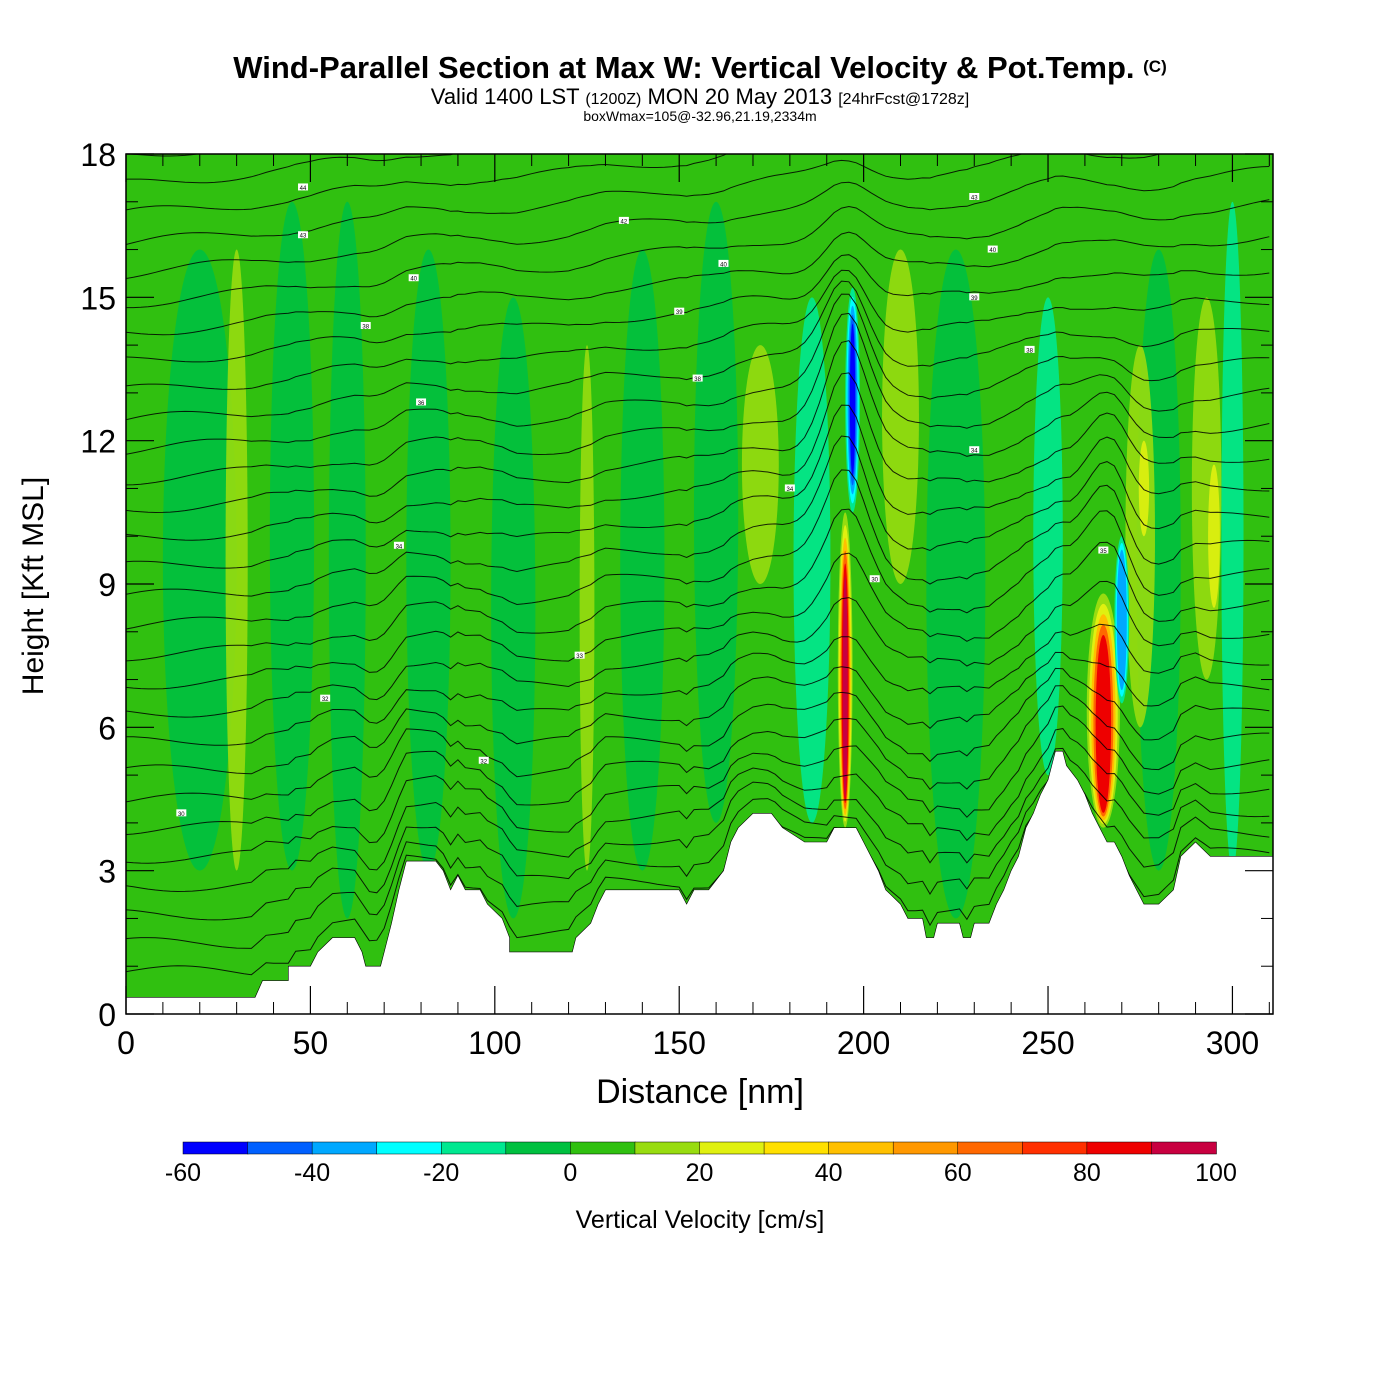 Image resolution: width=1400 pixels, height=1400 pixels. What do you see at coordinates (107, 1015) in the screenshot?
I see `y-tick-label: 0` at bounding box center [107, 1015].